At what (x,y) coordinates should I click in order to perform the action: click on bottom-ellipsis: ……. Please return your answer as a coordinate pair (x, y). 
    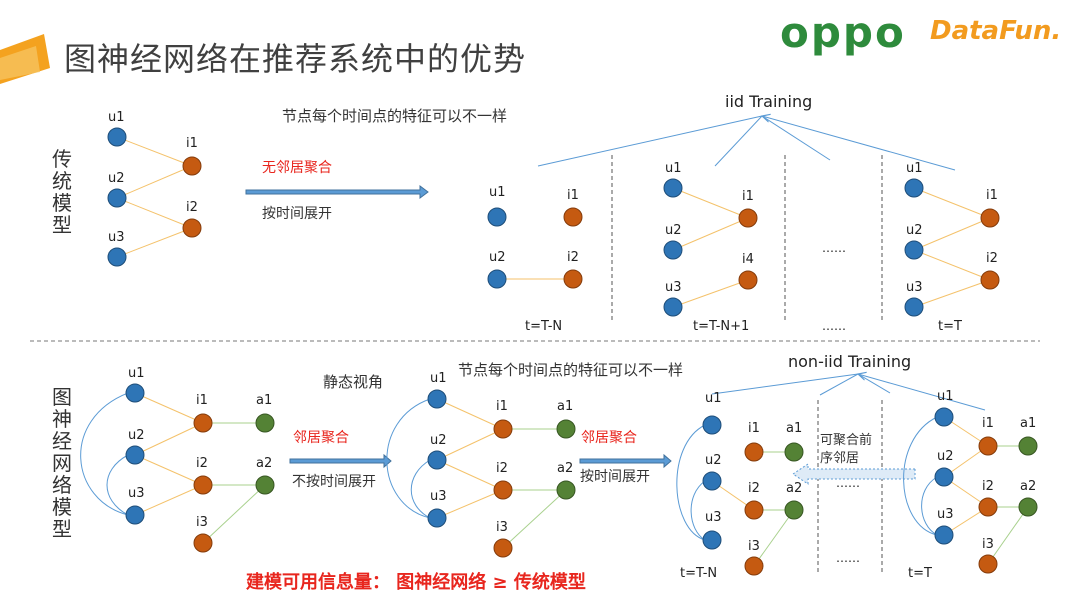
    Looking at the image, I should click on (848, 558).